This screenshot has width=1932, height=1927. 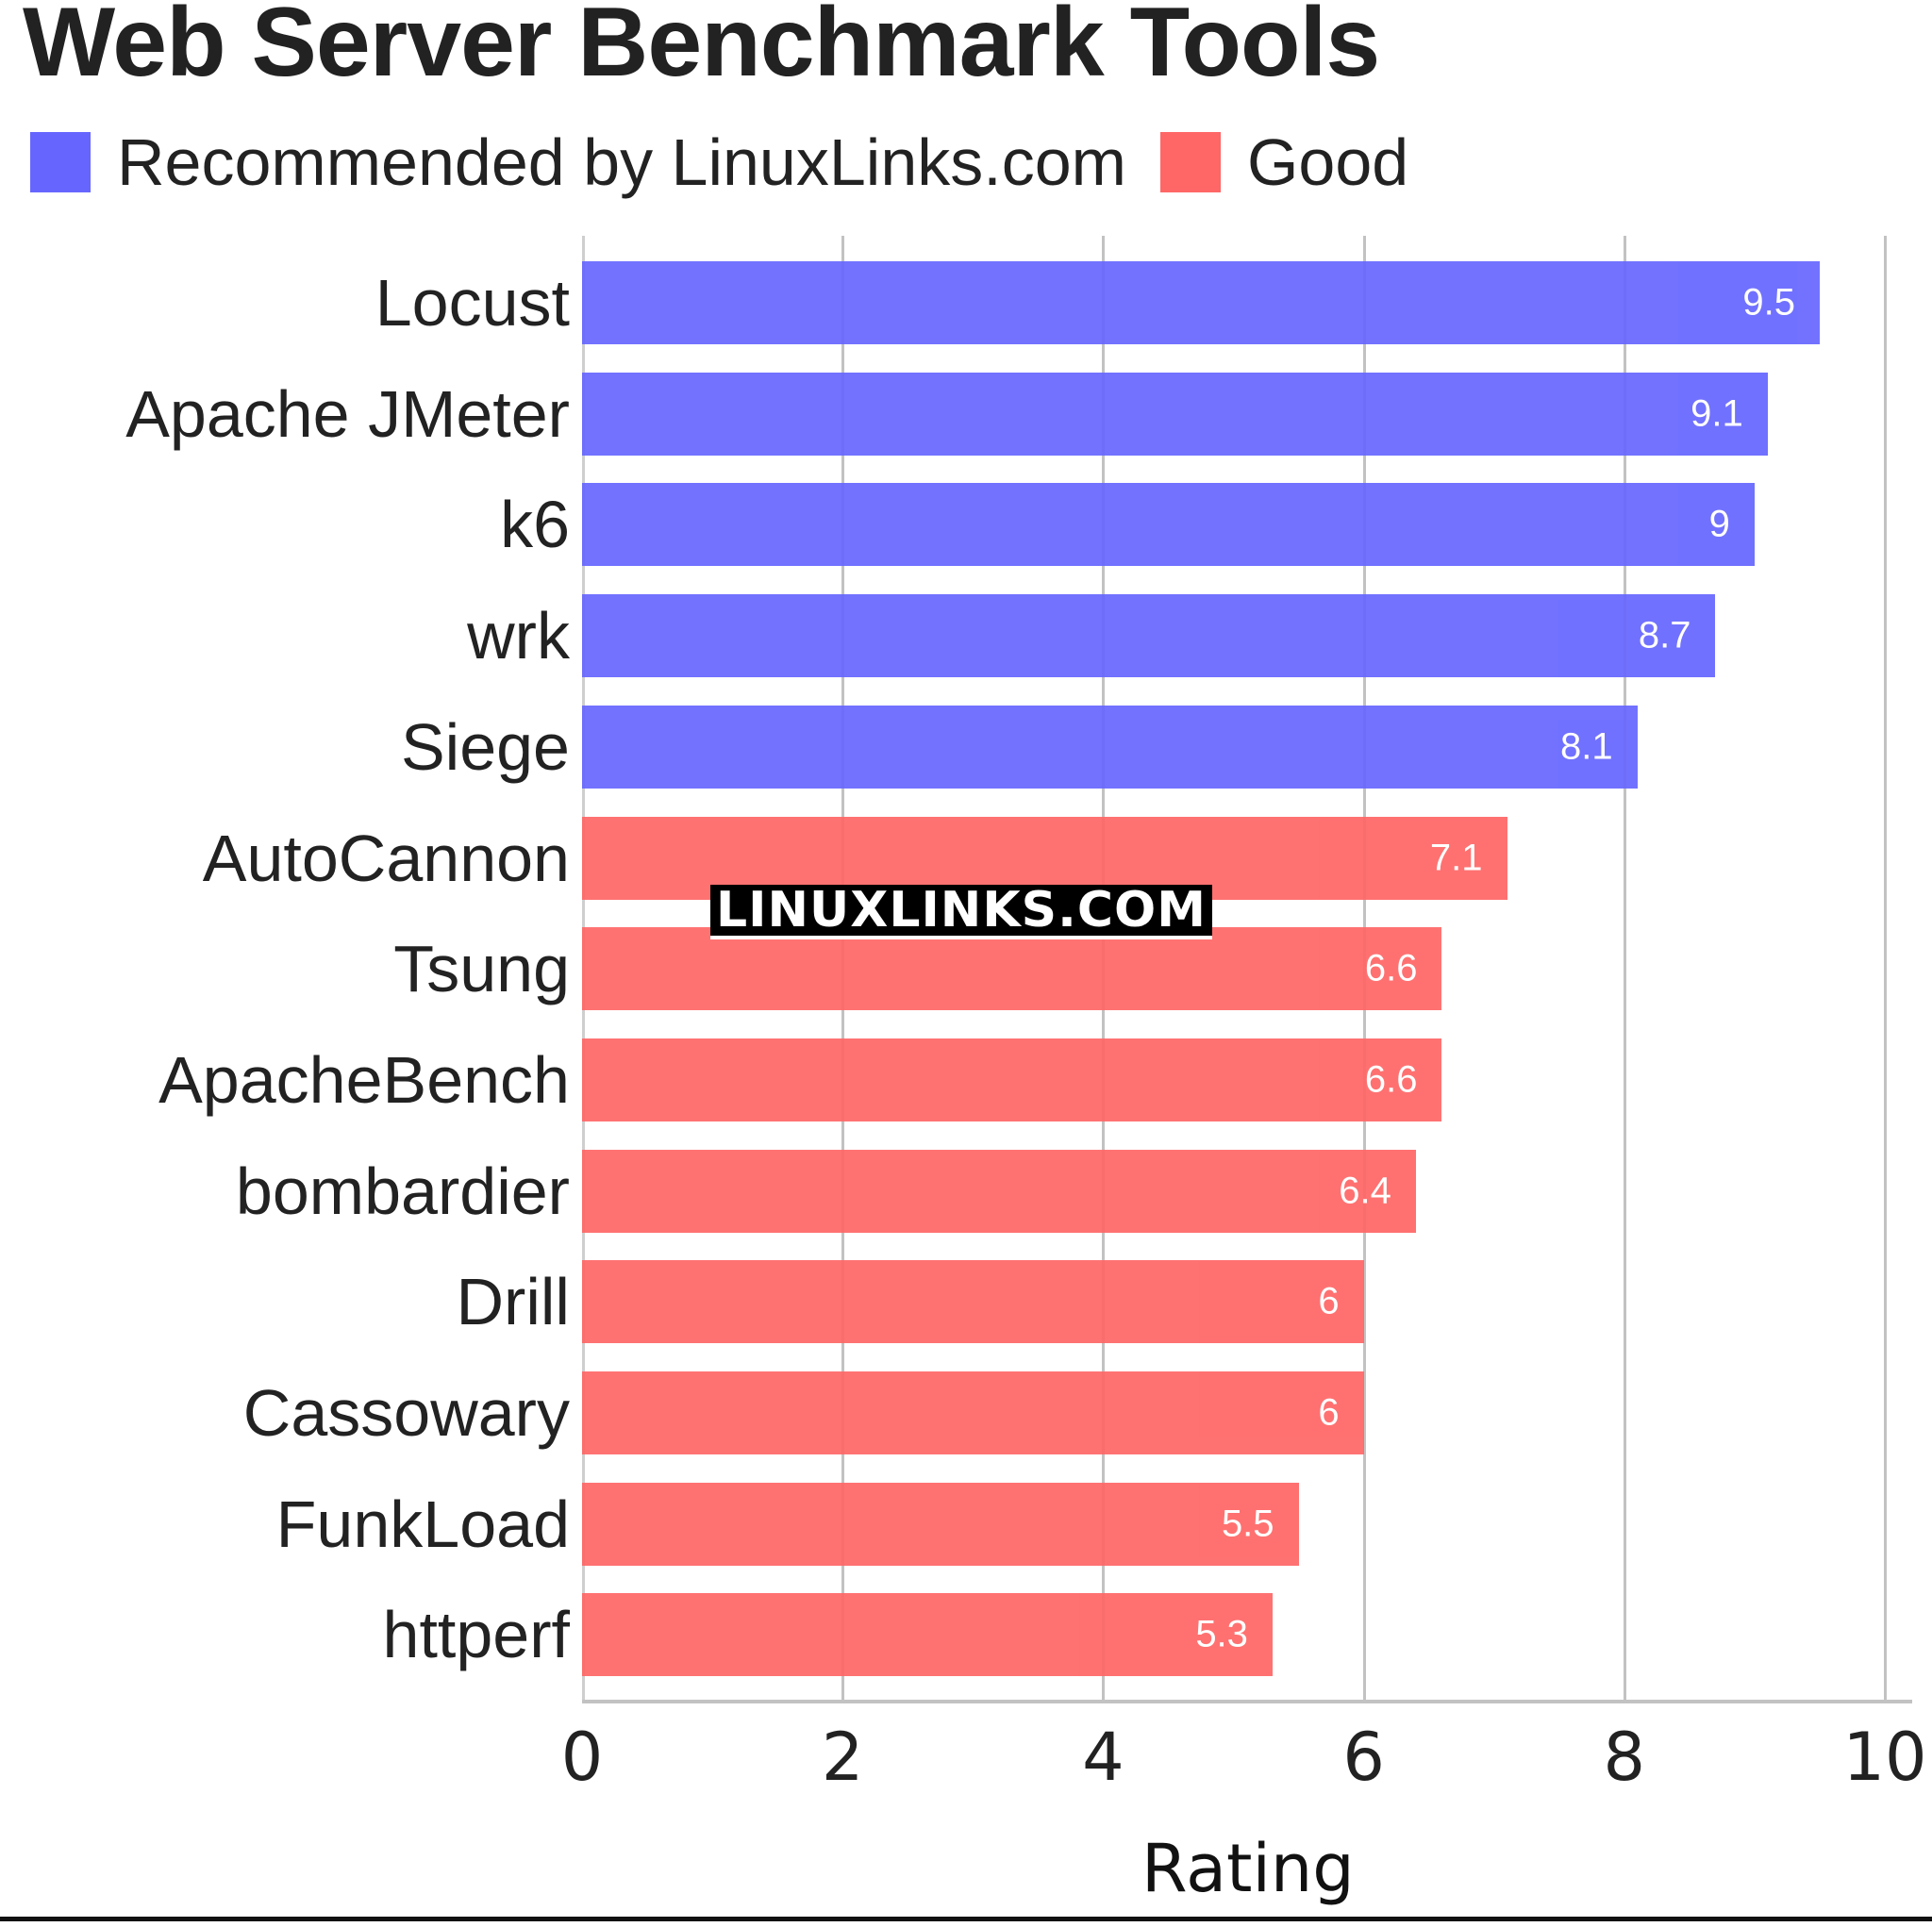 I want to click on legend-label-good: Good, so click(x=1327, y=162).